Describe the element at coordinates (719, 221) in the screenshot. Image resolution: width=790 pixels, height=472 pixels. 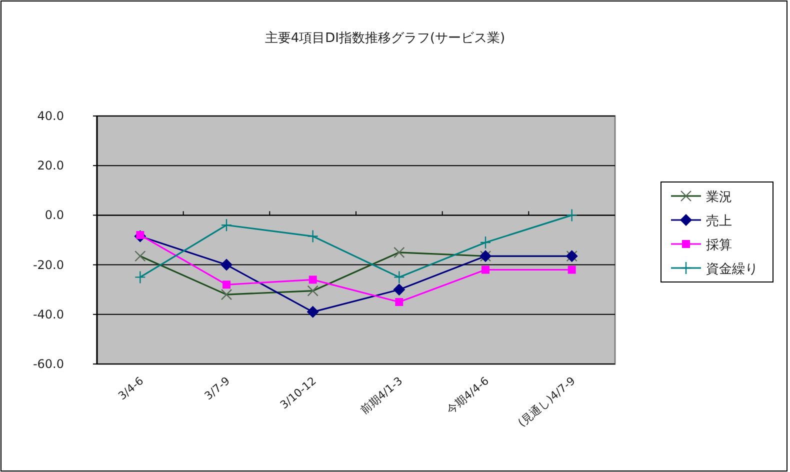
I see `legend-label: 売上` at that location.